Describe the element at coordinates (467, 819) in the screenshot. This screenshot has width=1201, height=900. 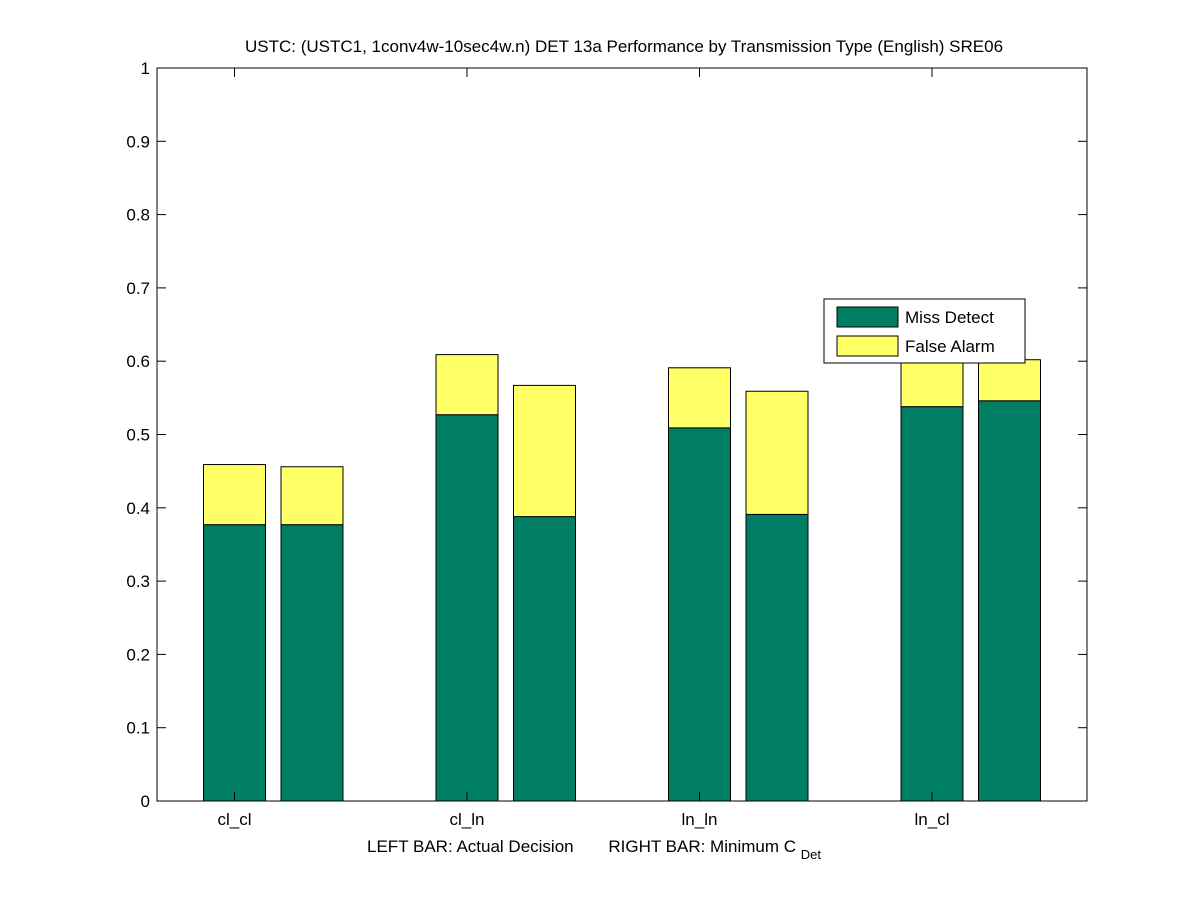
I see `x-tick-label: cl_ln` at that location.